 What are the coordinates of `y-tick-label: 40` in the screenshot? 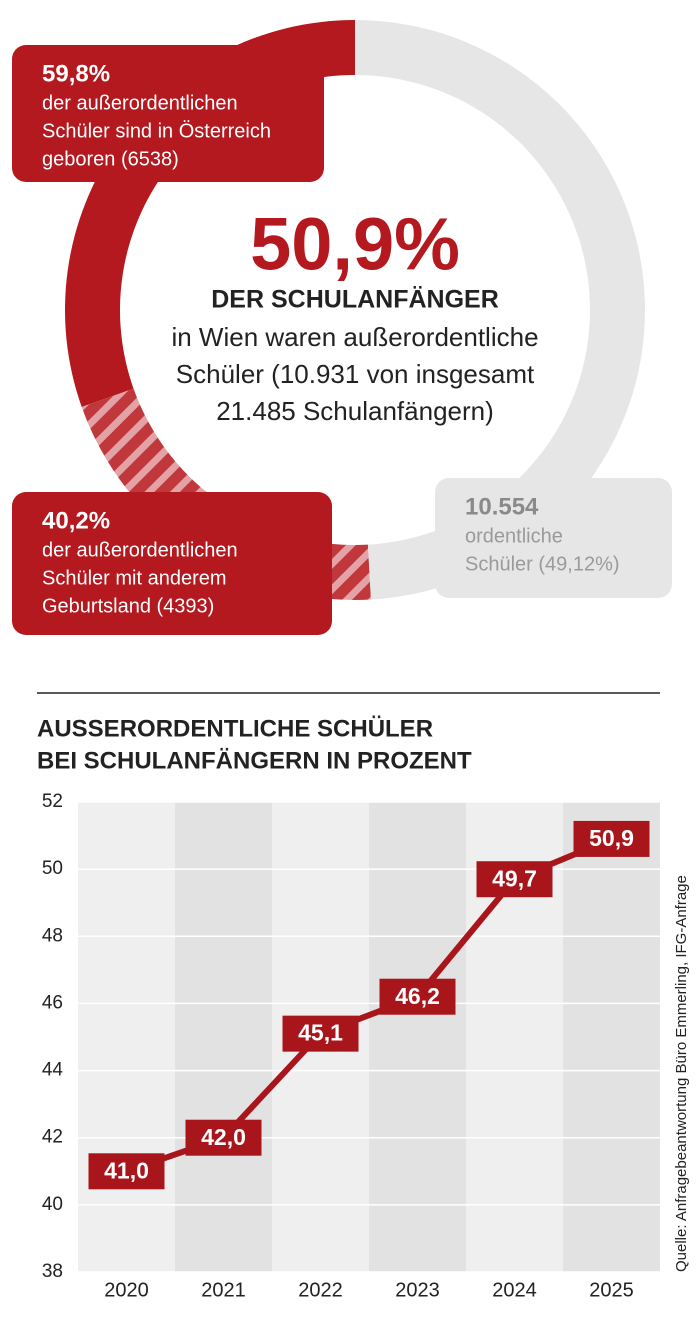 It's located at (52, 1204).